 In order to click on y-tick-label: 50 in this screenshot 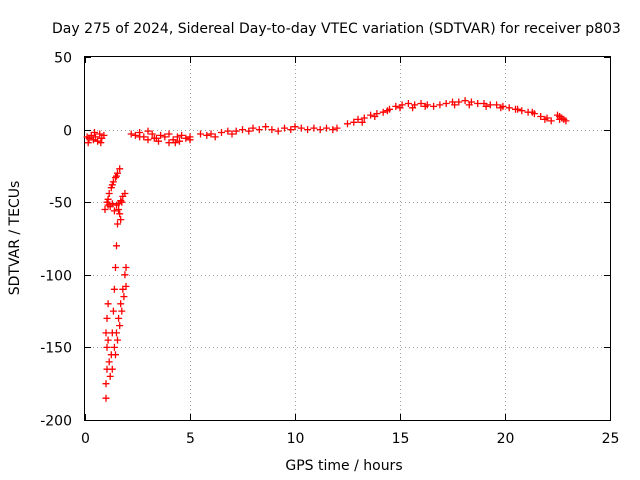, I will do `click(63, 59)`.